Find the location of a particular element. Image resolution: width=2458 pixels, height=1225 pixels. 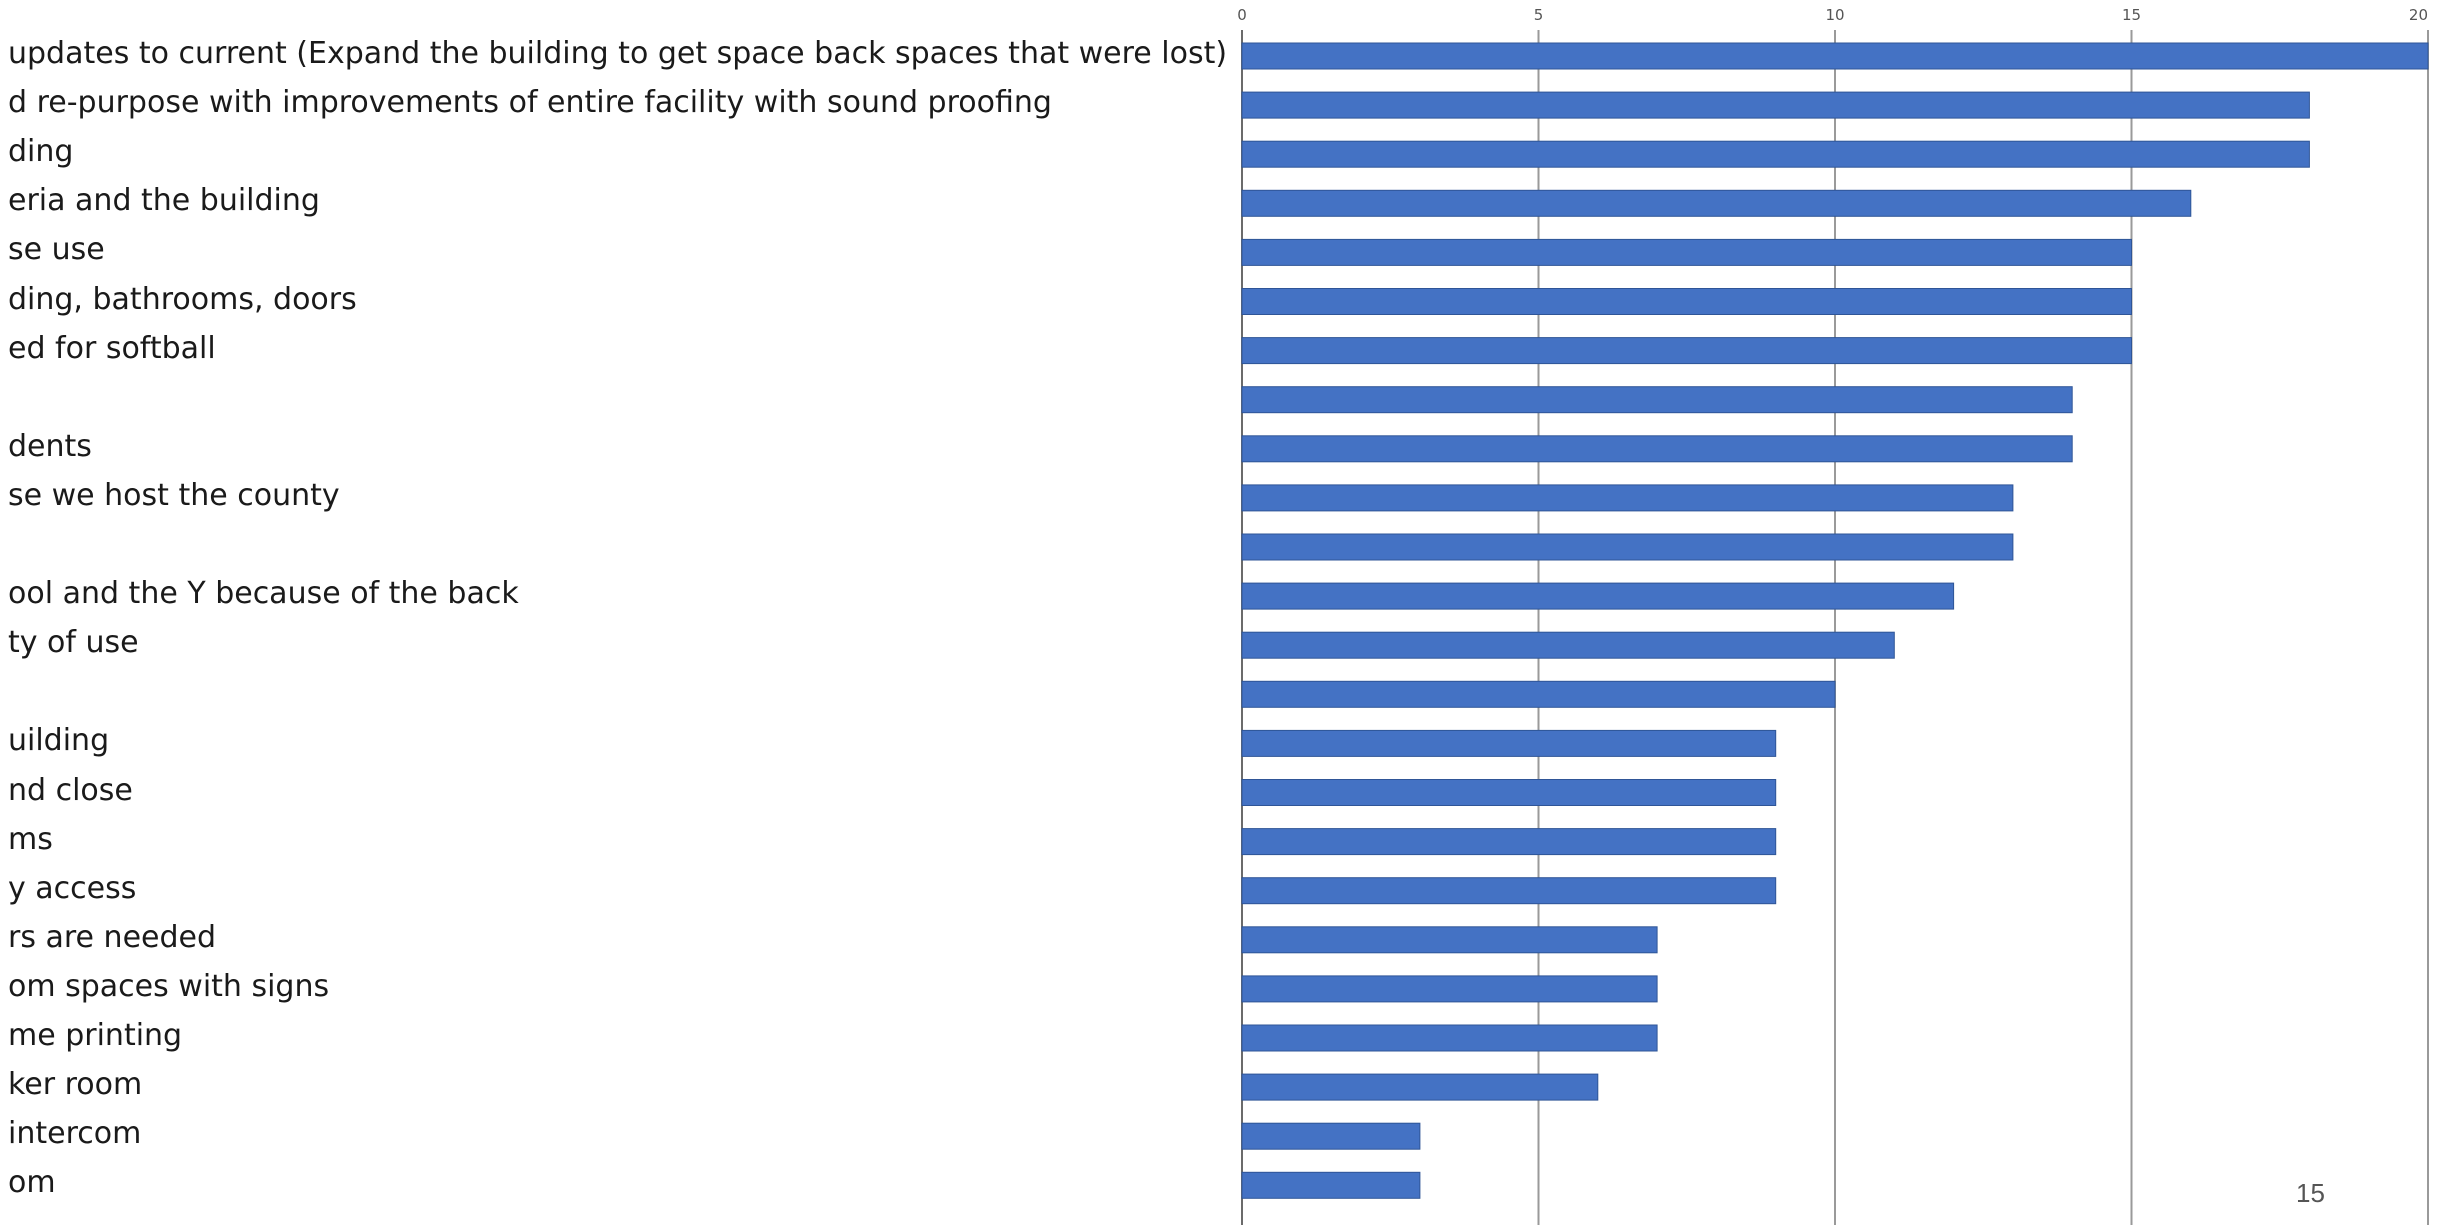

category-label: uilding is located at coordinates (59, 741).